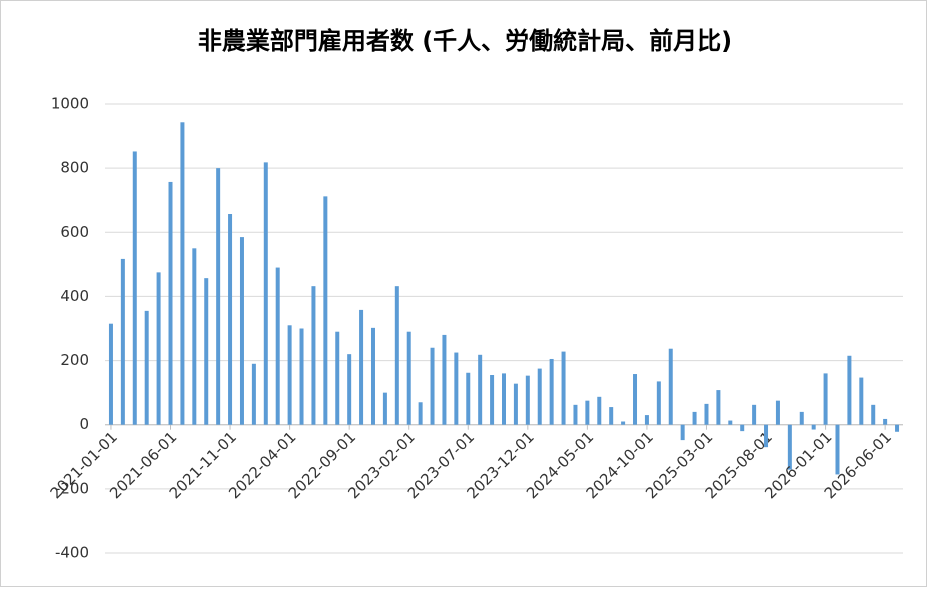 This screenshot has height=591, width=927. What do you see at coordinates (74, 232) in the screenshot?
I see `y-tick-label: 600` at bounding box center [74, 232].